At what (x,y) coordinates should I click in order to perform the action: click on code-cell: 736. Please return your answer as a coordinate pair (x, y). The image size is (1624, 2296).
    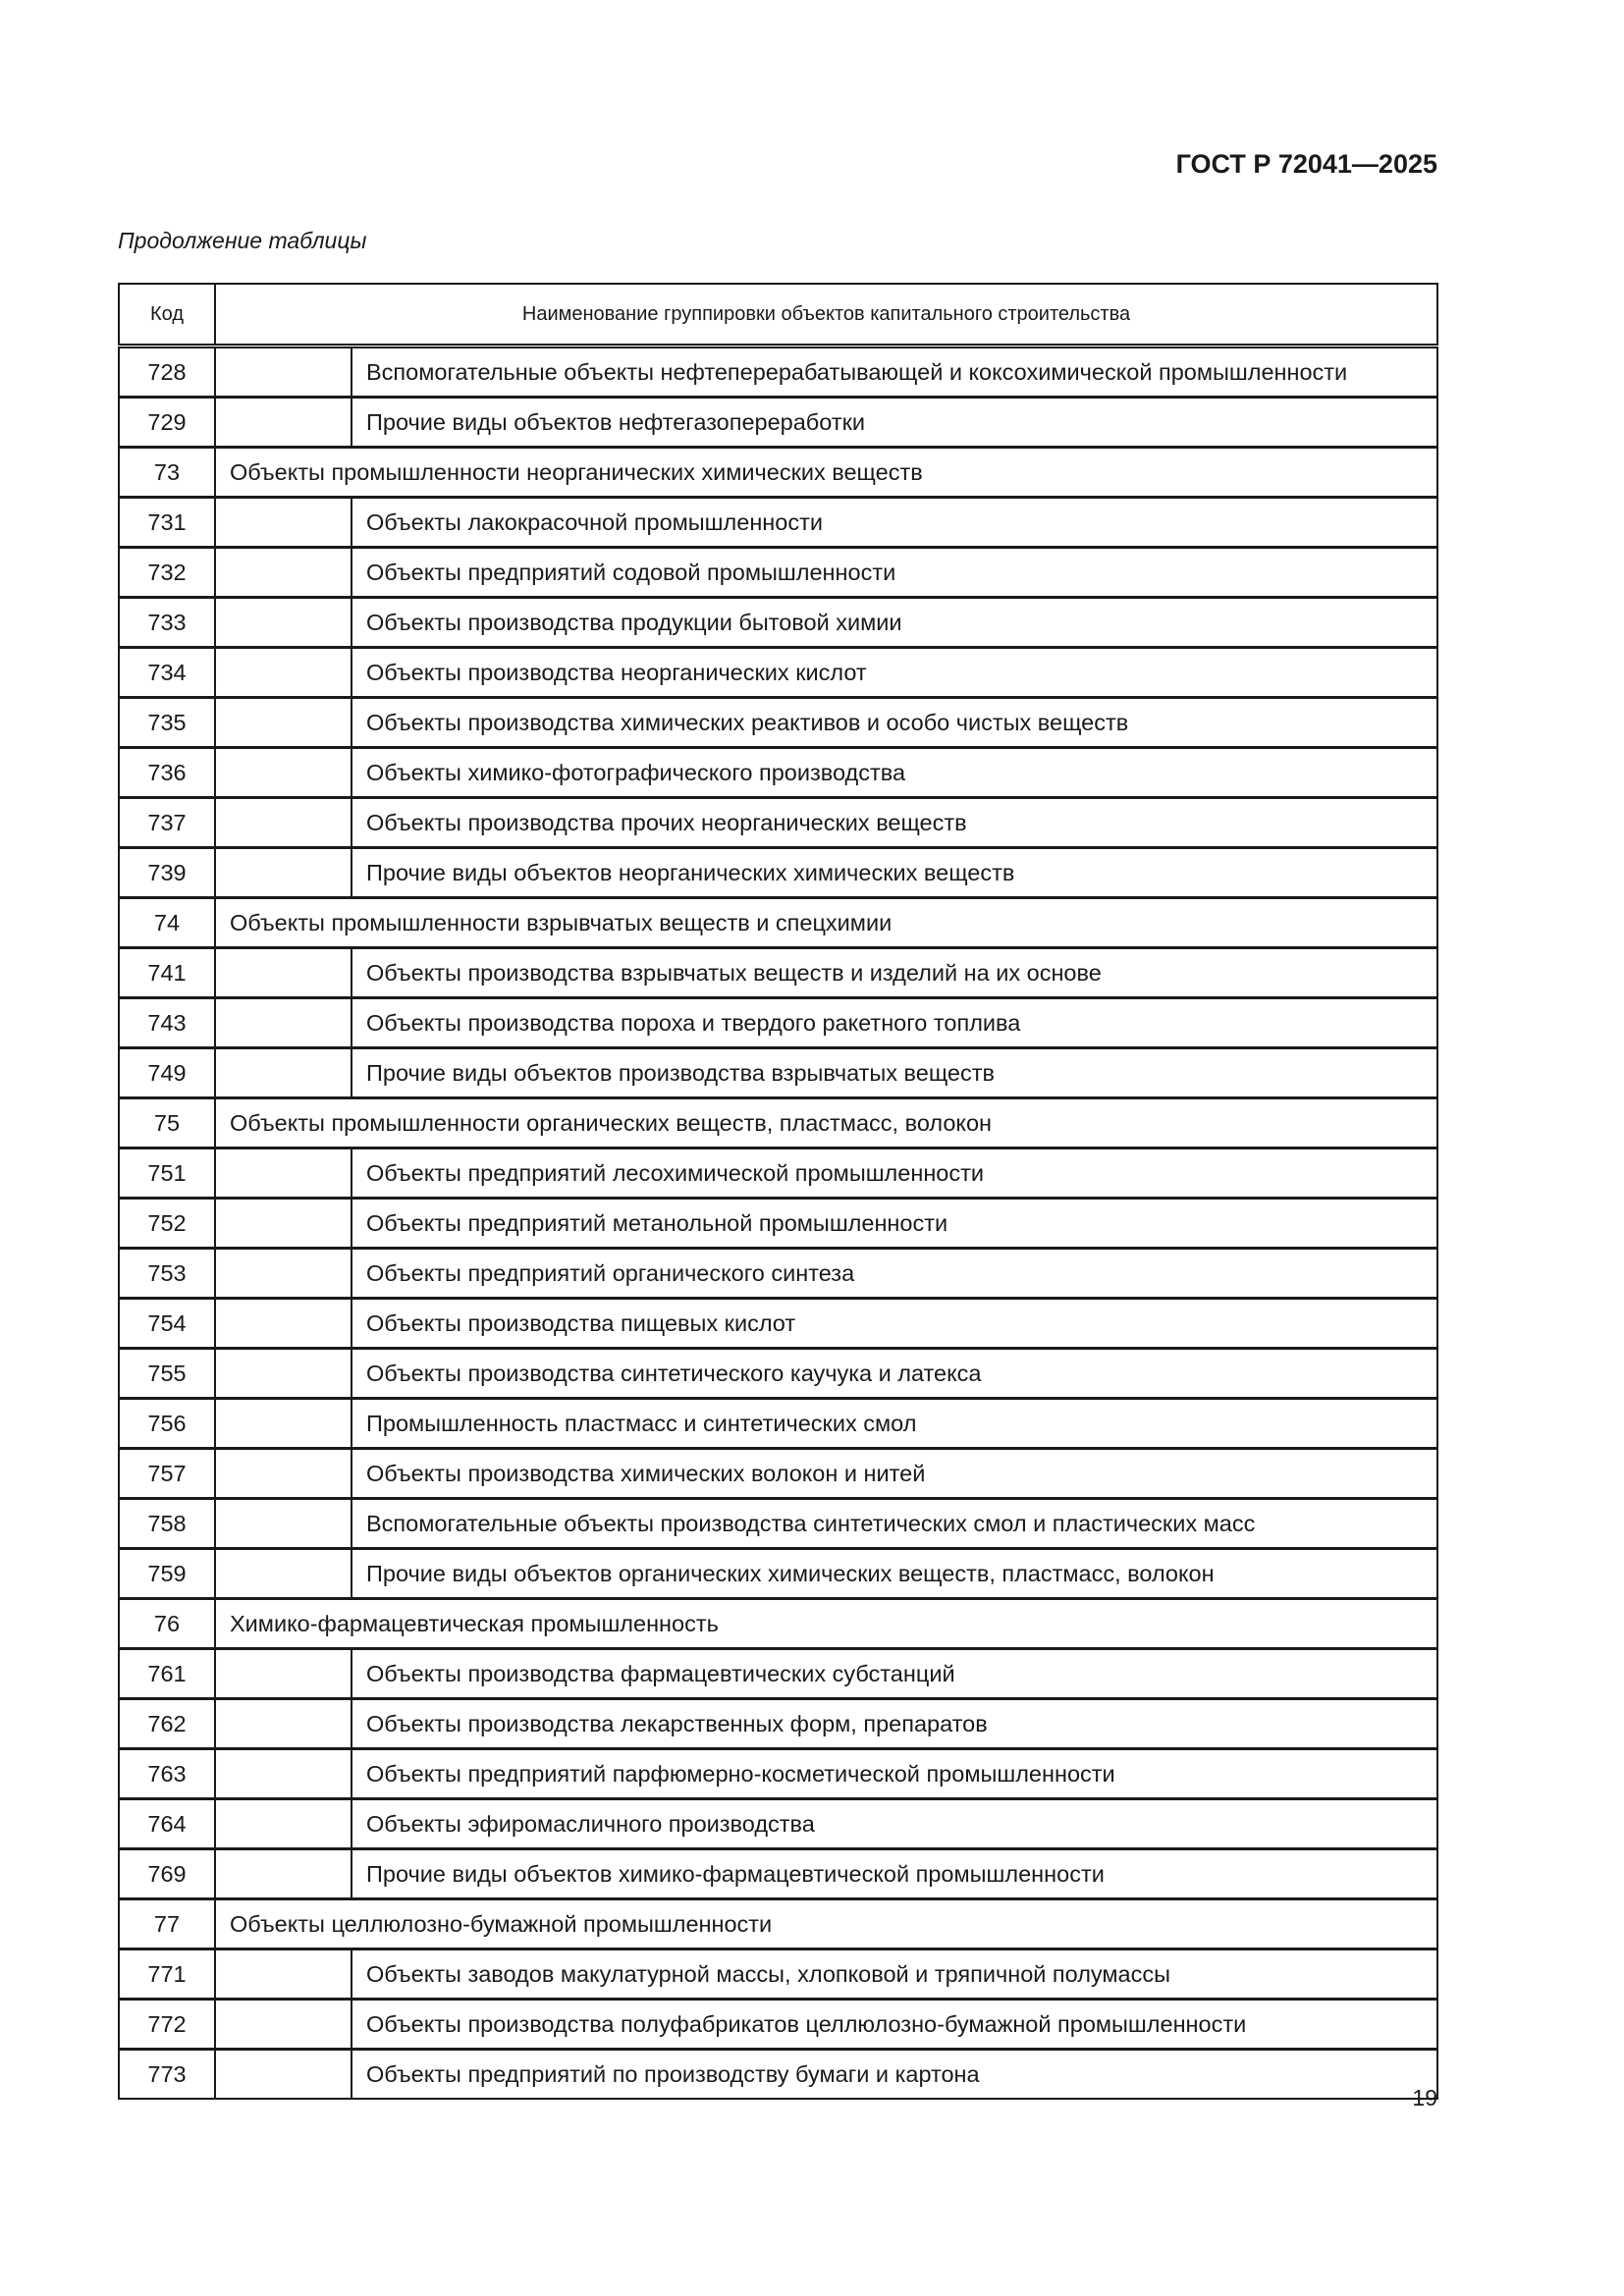
    Looking at the image, I should click on (167, 772).